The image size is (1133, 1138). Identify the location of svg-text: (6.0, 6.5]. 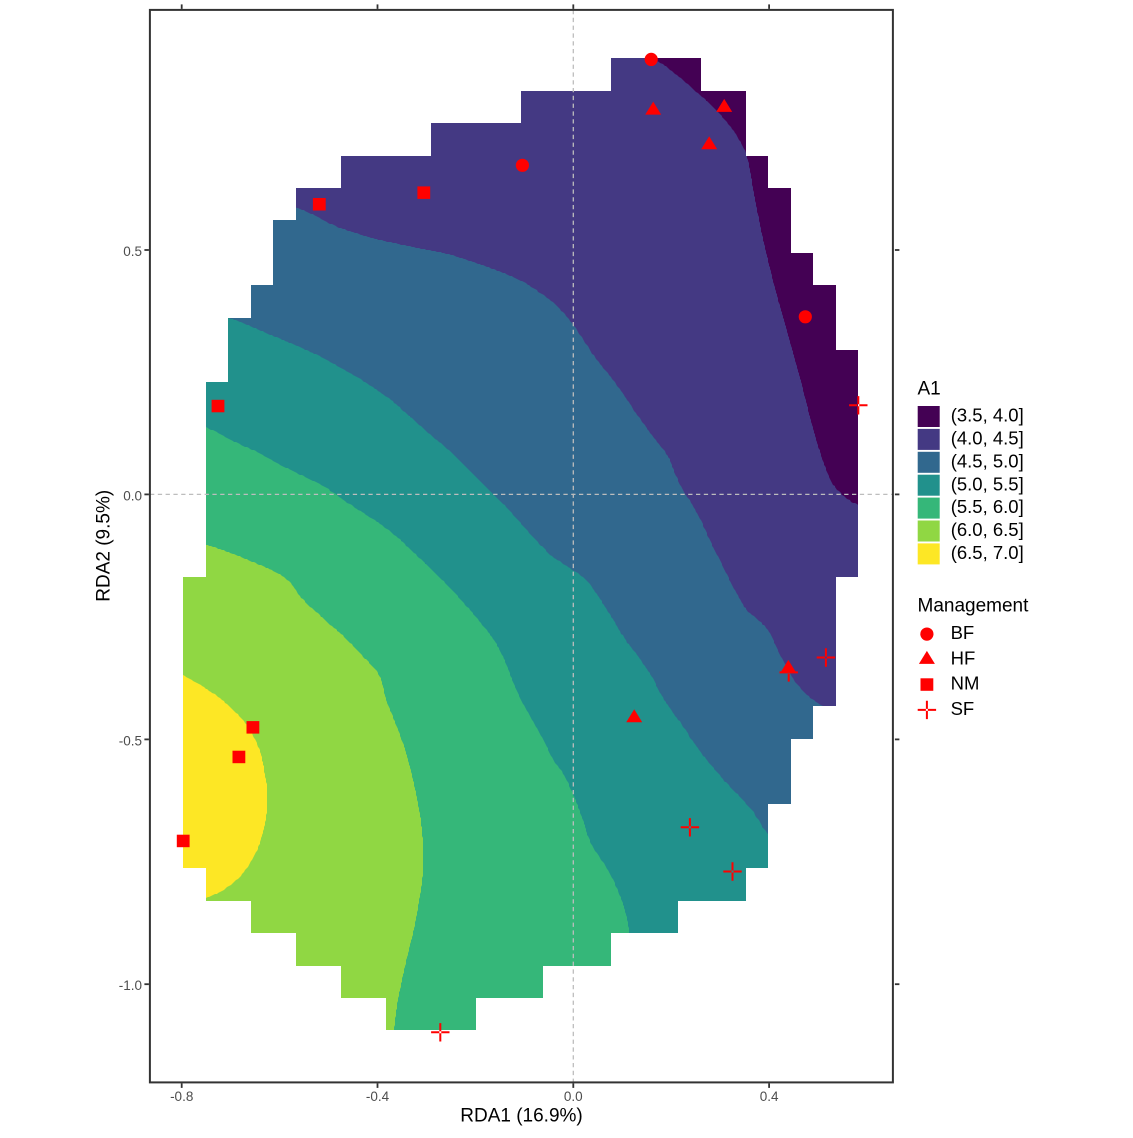
(987, 529).